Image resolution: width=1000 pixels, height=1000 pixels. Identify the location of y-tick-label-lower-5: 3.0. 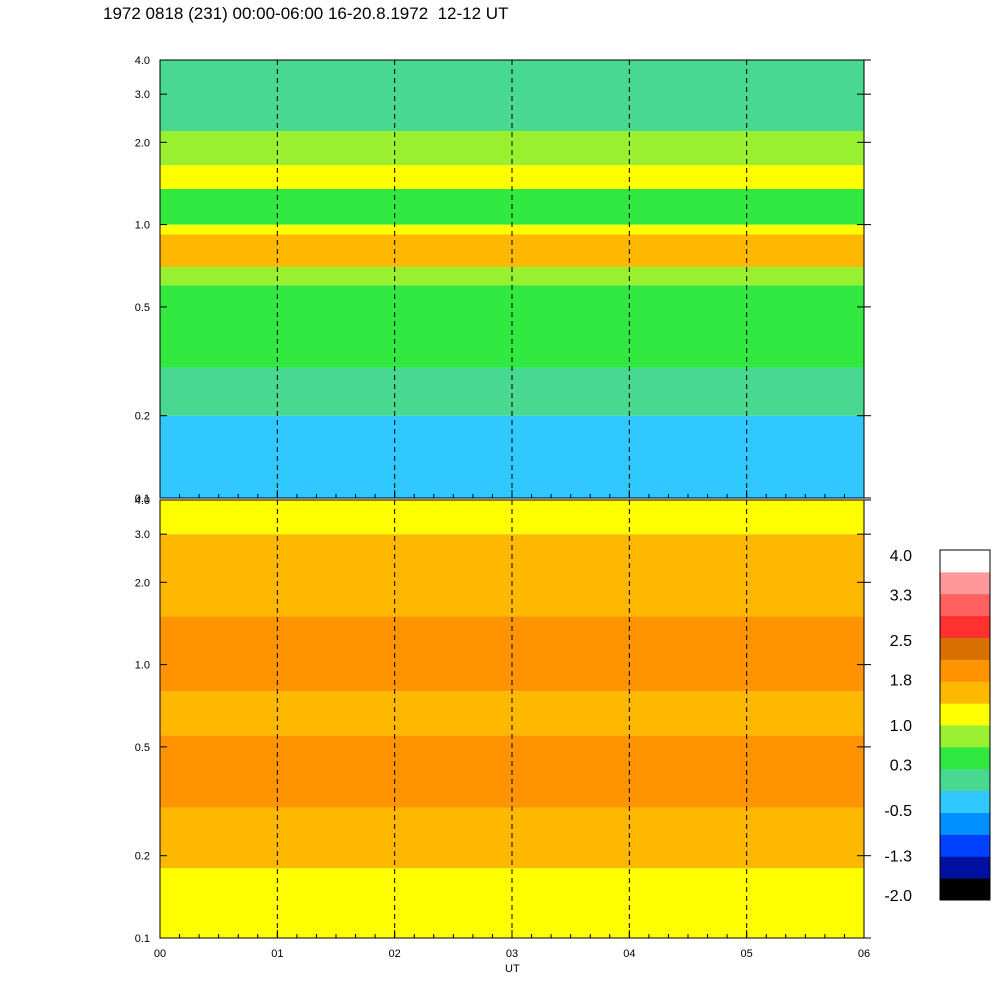
(142, 535).